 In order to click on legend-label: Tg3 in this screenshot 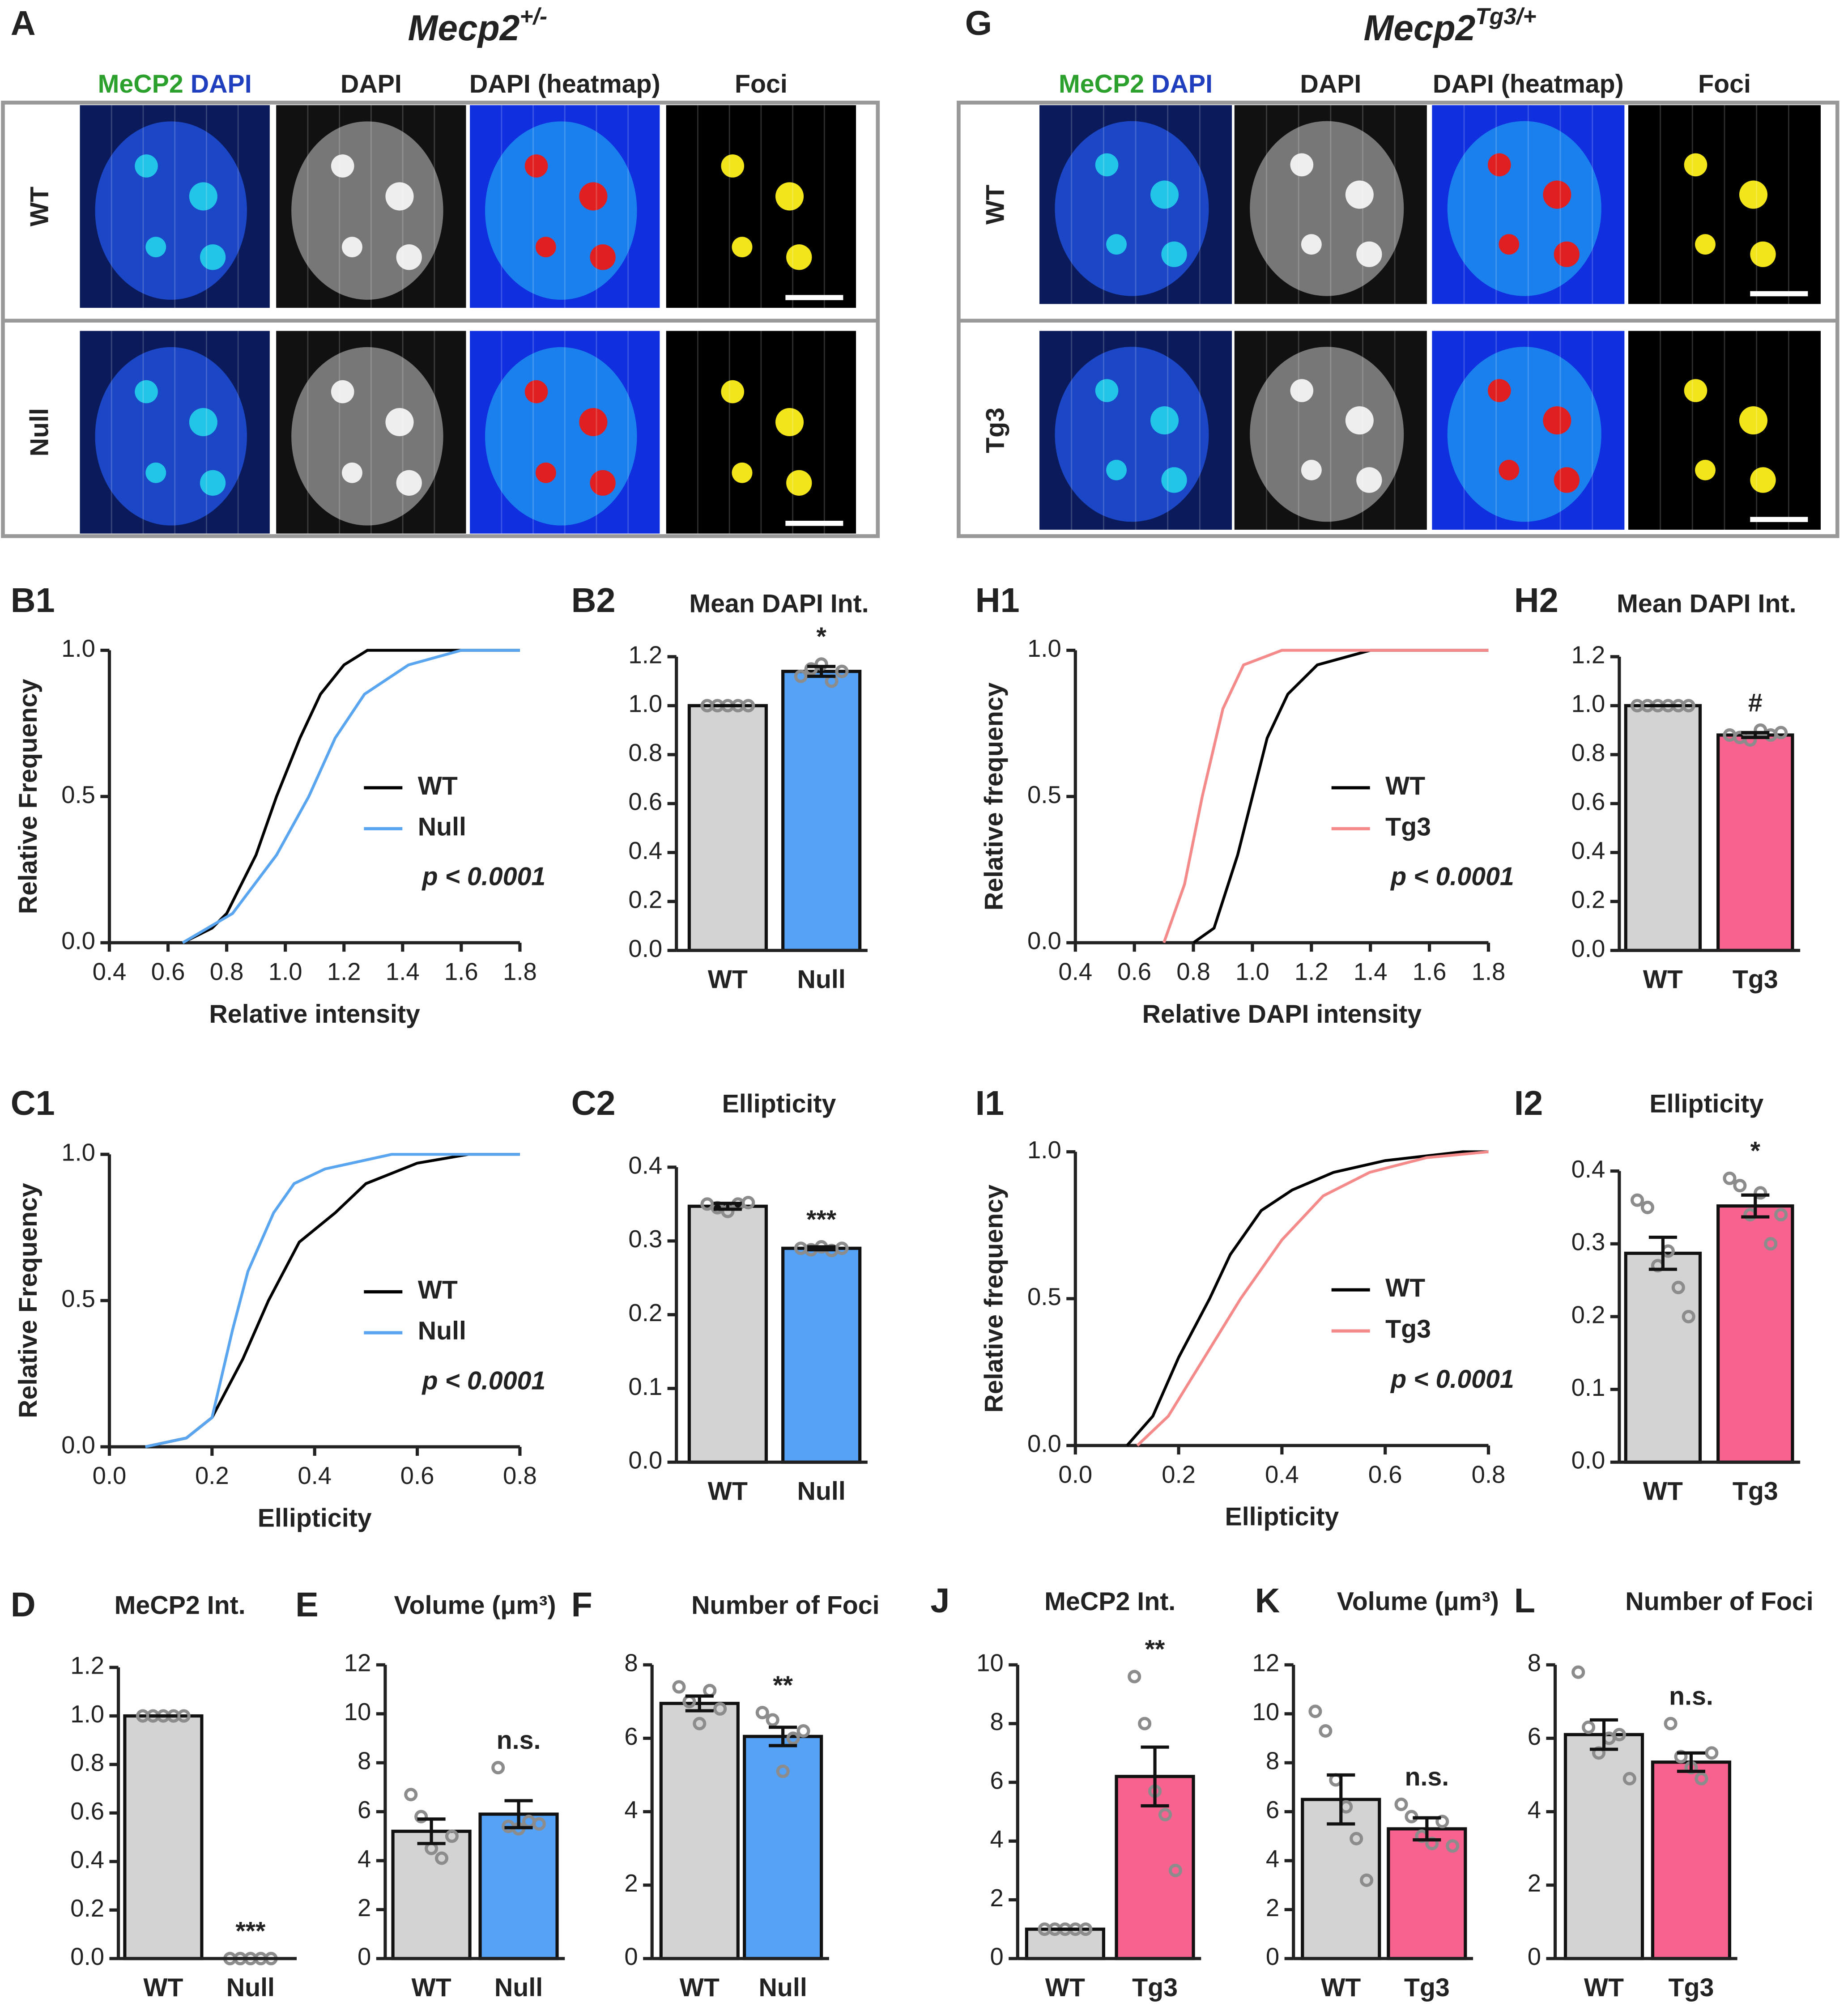, I will do `click(1408, 826)`.